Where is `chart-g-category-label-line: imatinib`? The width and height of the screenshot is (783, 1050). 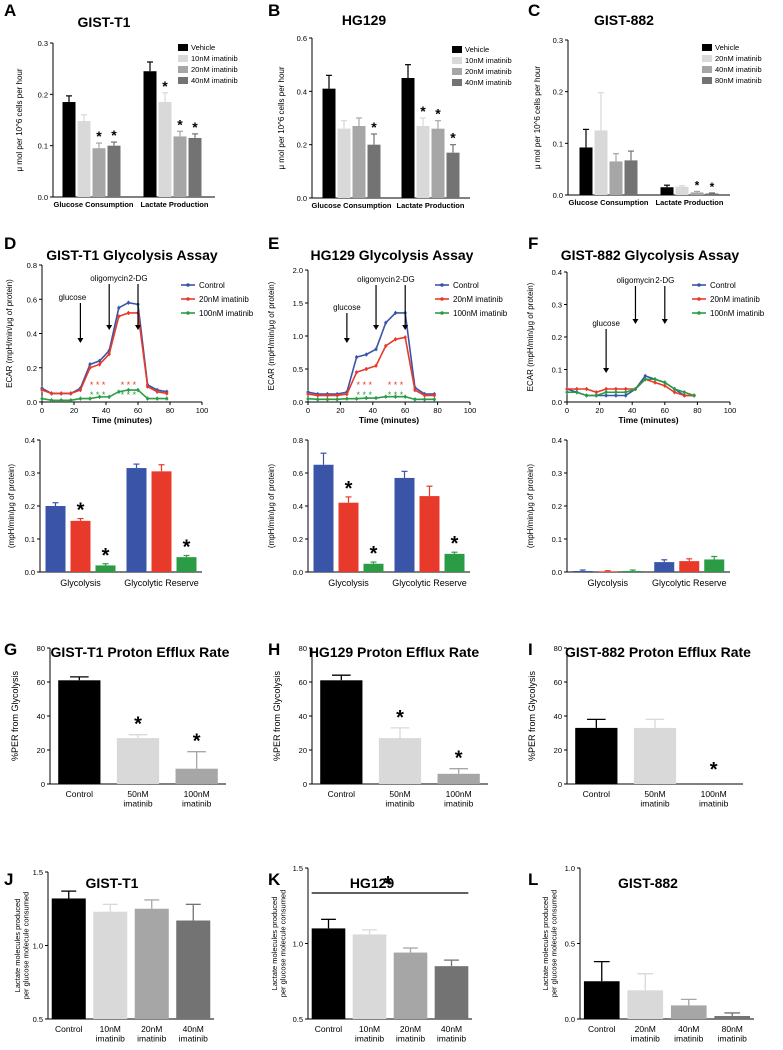
chart-g-category-label-line: imatinib is located at coordinates (197, 804).